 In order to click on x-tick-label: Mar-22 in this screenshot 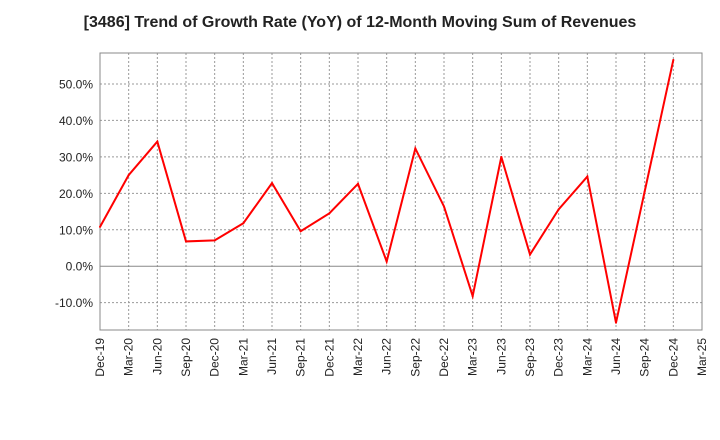, I will do `click(358, 357)`.